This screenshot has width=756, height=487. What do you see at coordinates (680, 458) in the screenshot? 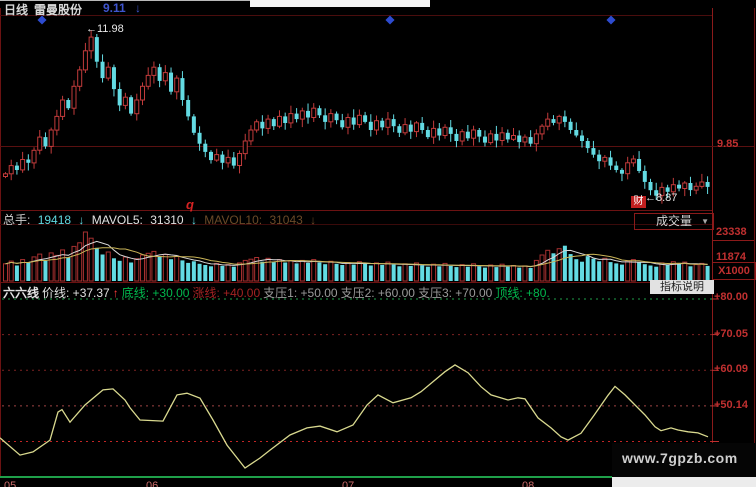
I see `watermark-text: www.7gpzb.com` at bounding box center [680, 458].